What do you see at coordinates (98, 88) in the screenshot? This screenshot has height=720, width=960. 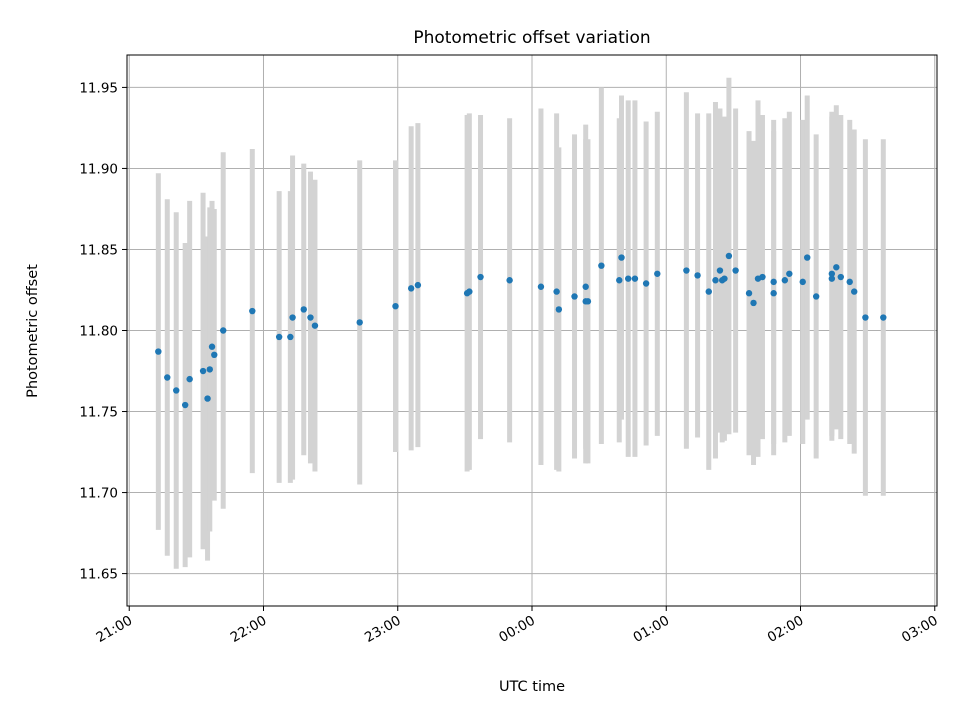 I see `y-tick-label: 11.95` at bounding box center [98, 88].